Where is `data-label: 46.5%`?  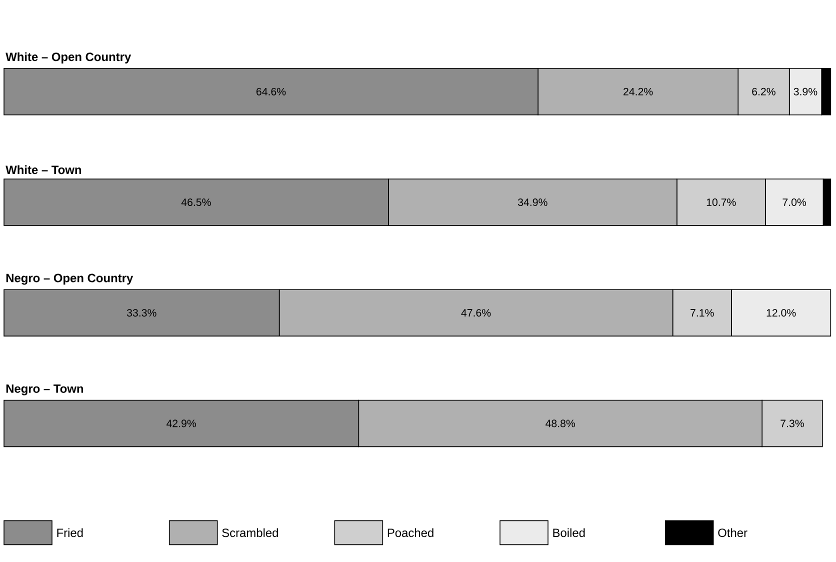
data-label: 46.5% is located at coordinates (196, 202).